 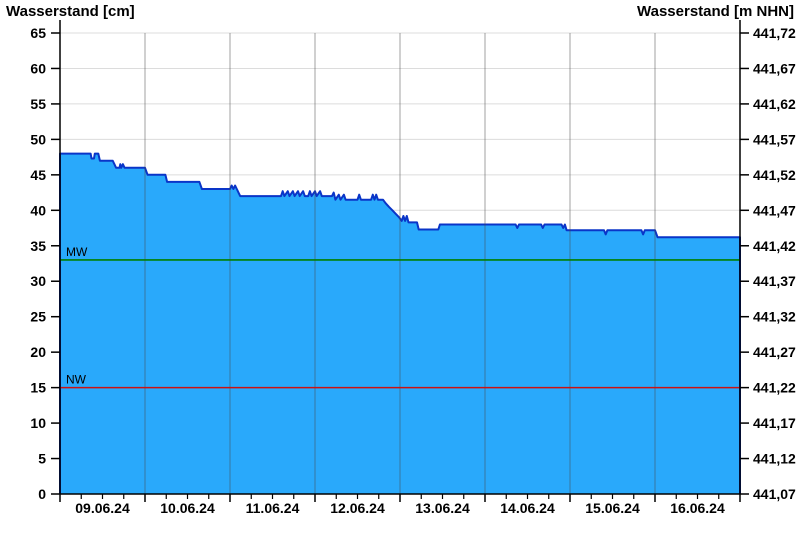 I want to click on x-day-label: 10.06.24, so click(x=187, y=508).